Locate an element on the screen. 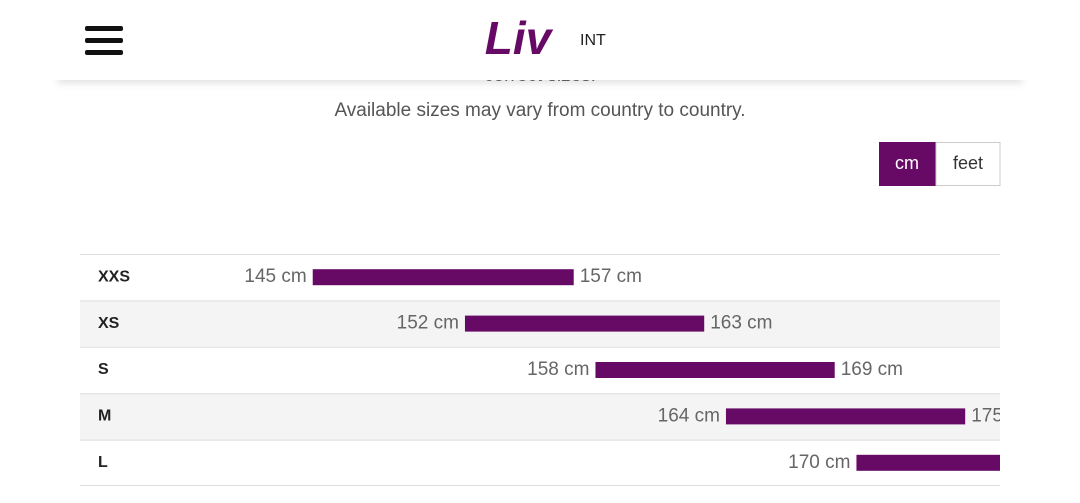 This screenshot has width=1080, height=503. high-label: 163 cm is located at coordinates (741, 323).